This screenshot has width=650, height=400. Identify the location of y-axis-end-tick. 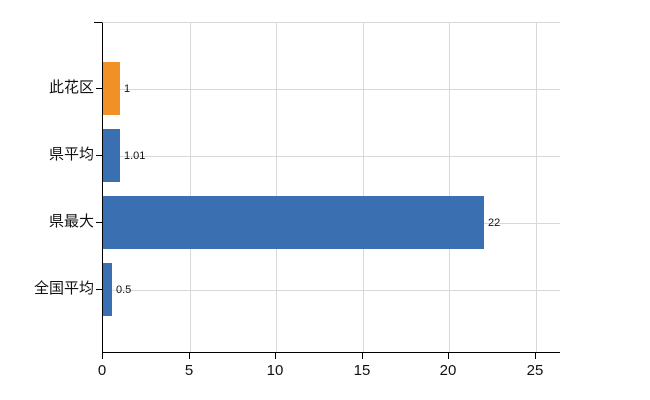
(98, 22).